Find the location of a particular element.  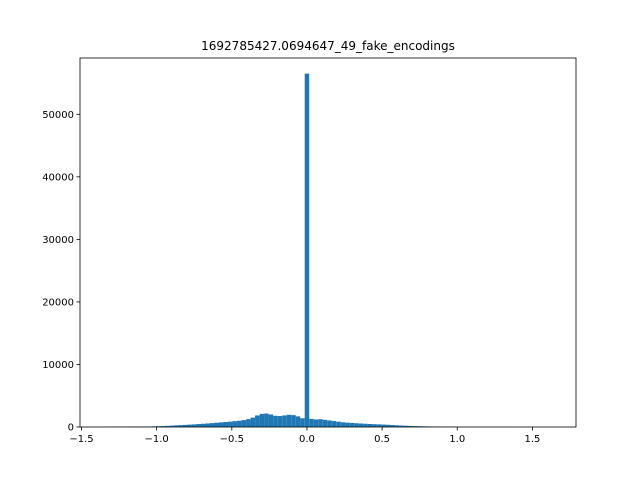

chart-title: 1692785427.0694647_49_fake_encodings is located at coordinates (328, 46).